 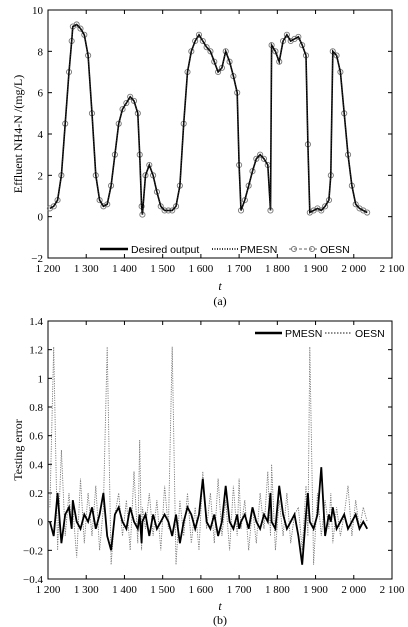 I want to click on x-axis-label-b: t, so click(x=220, y=606).